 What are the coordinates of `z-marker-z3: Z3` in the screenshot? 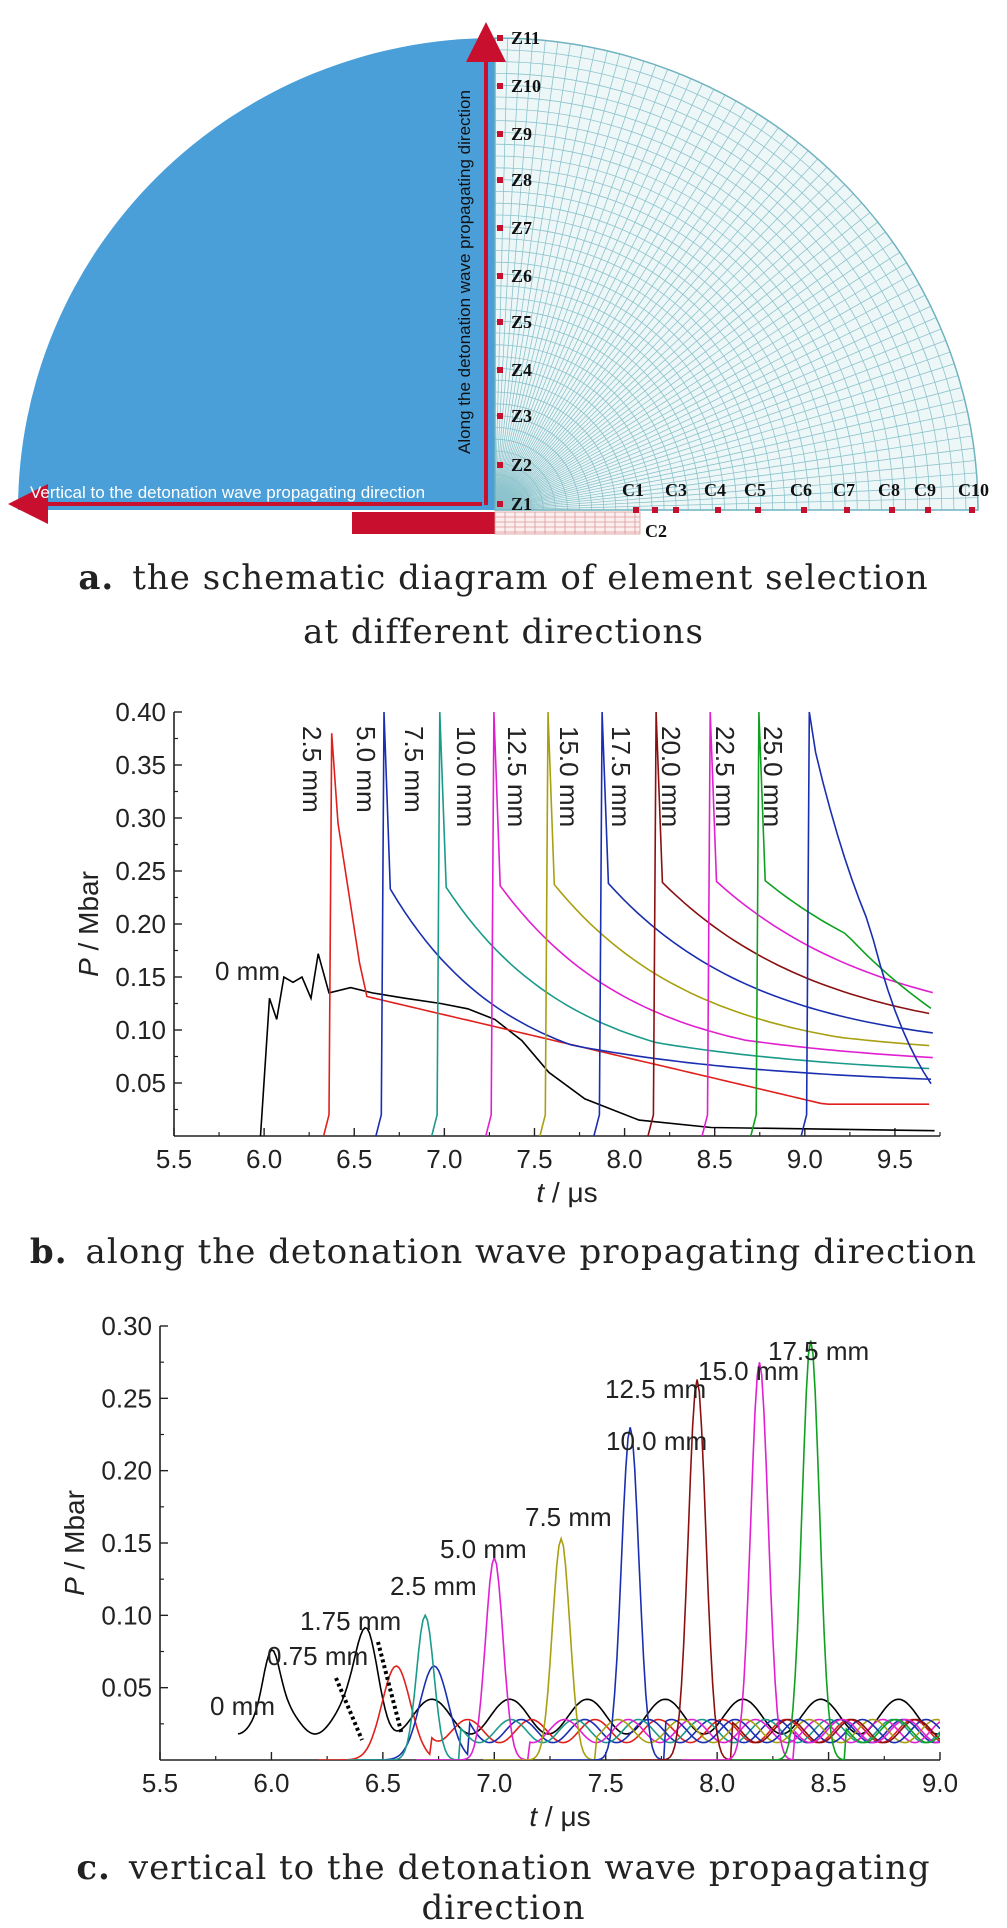 It's located at (514, 416).